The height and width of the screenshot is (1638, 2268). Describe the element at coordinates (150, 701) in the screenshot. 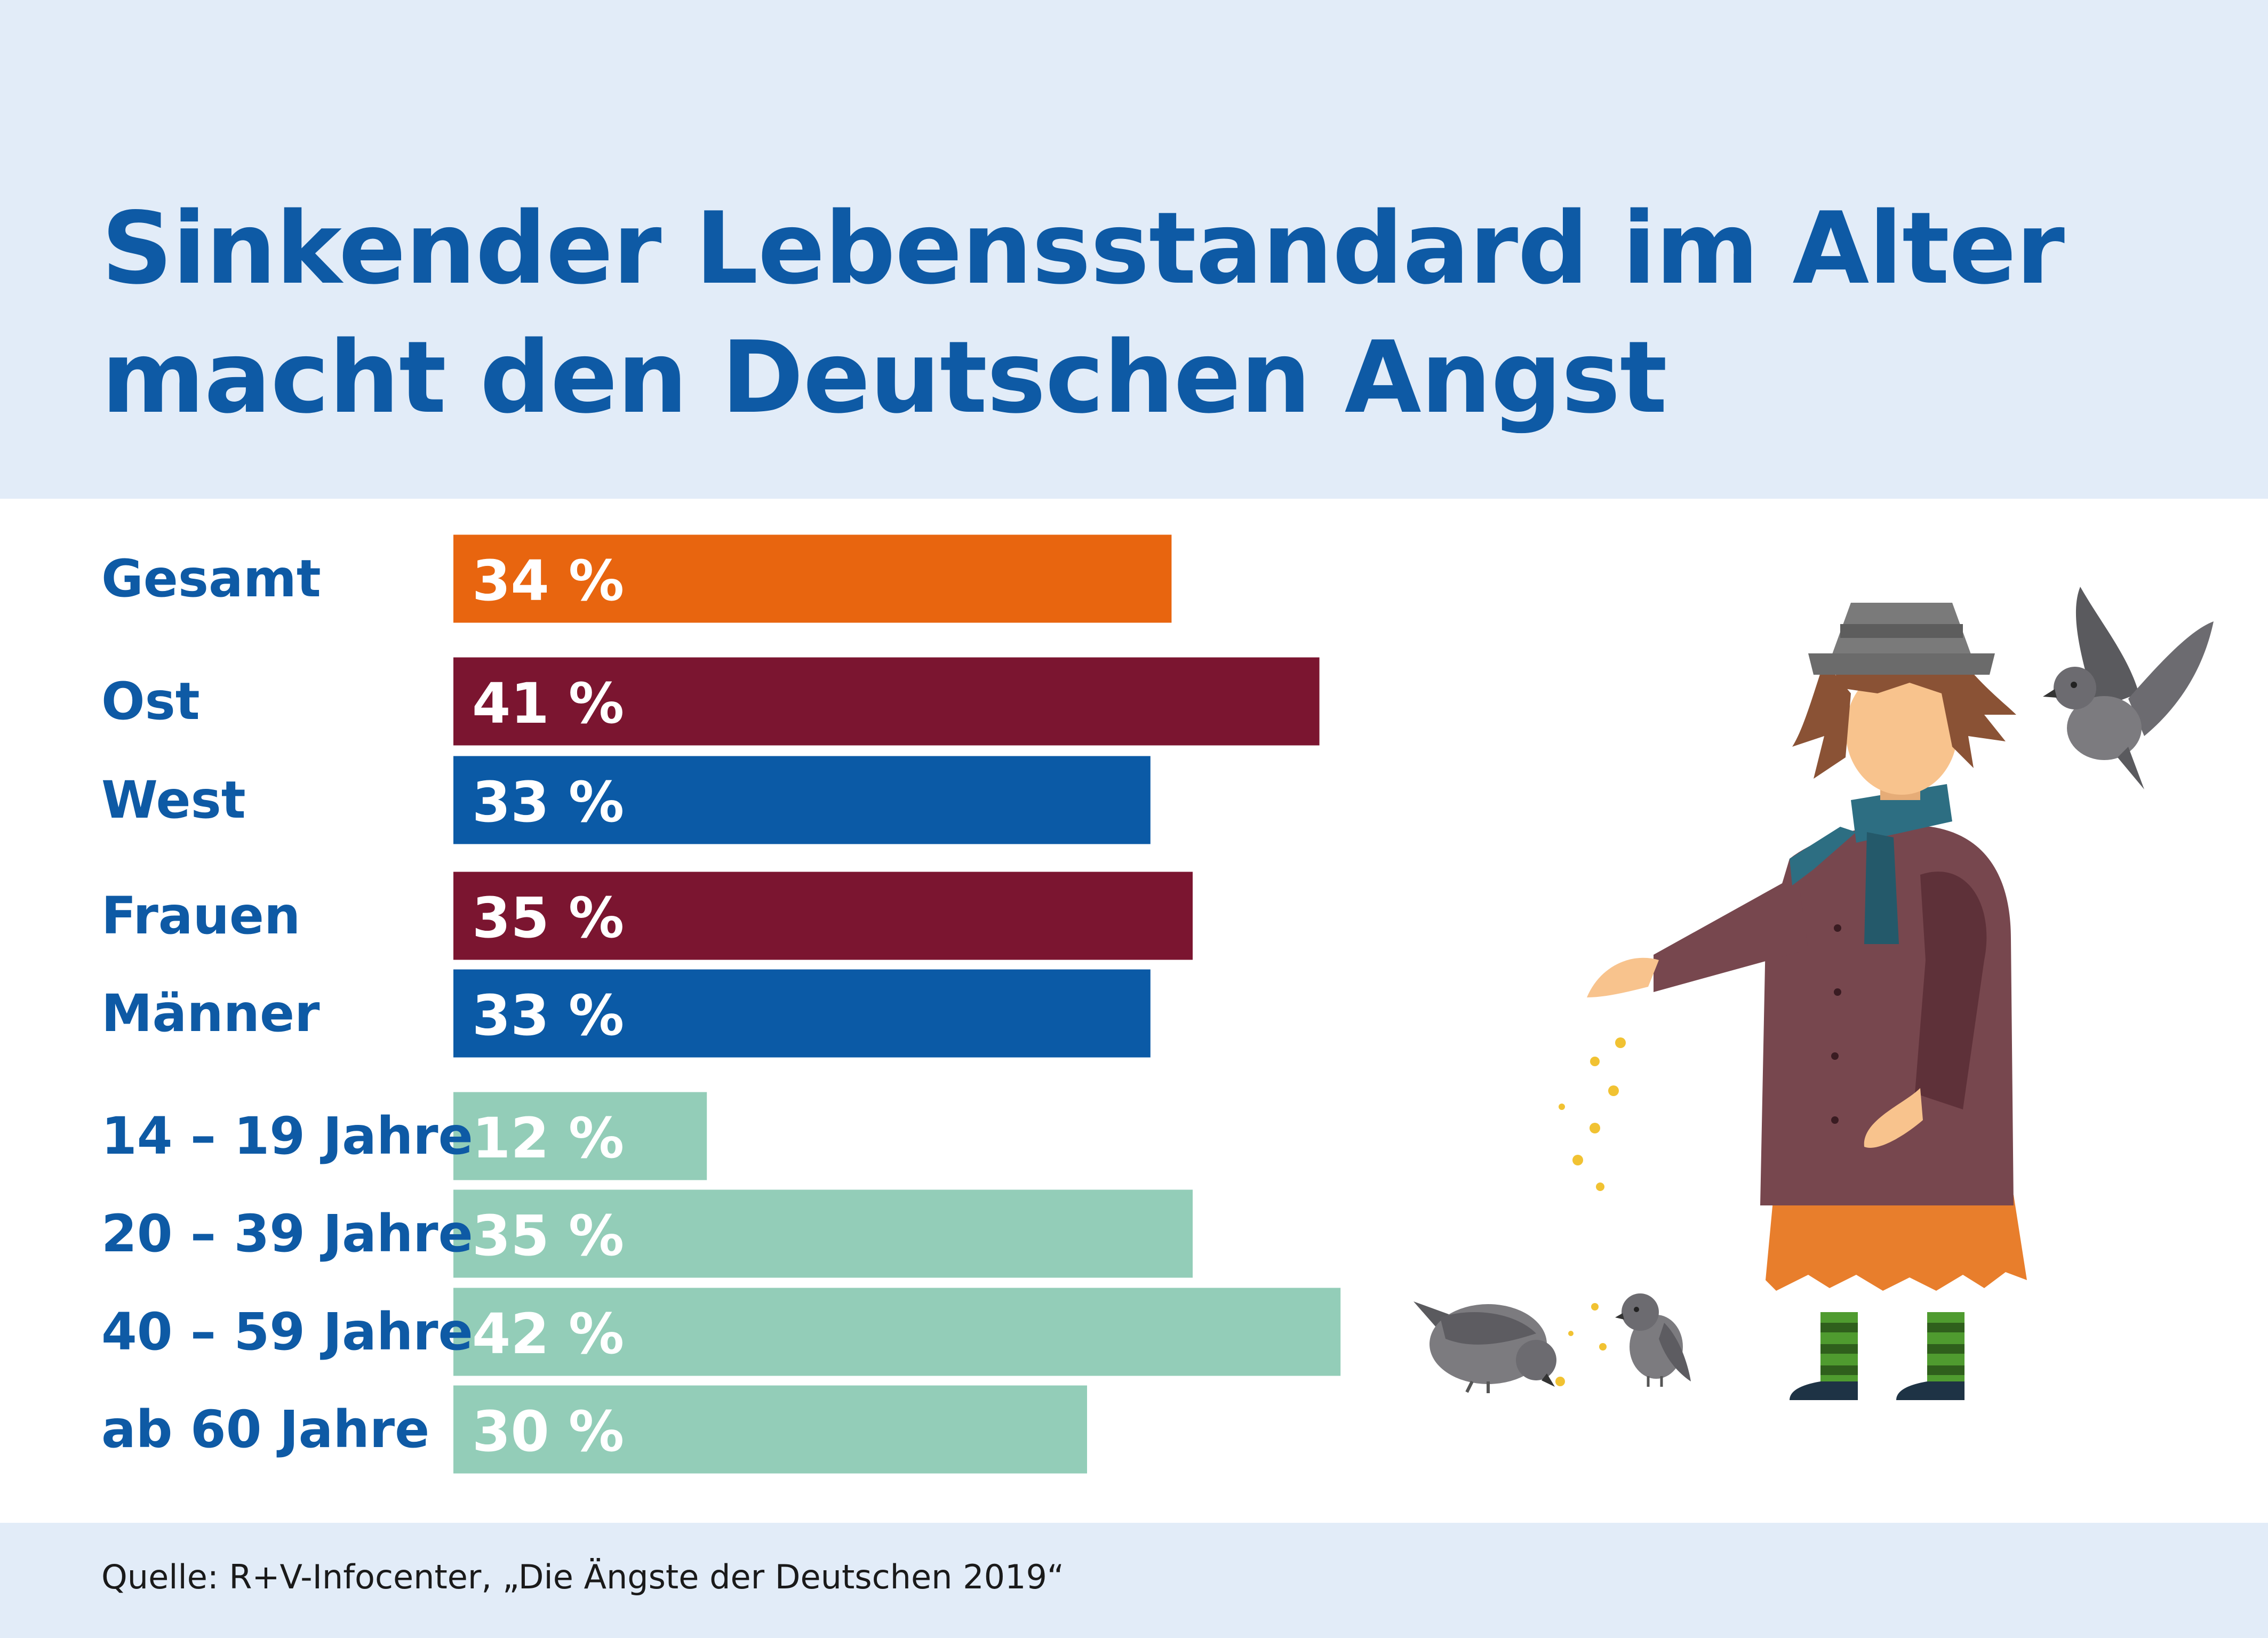

I see `category-label: Ost` at that location.